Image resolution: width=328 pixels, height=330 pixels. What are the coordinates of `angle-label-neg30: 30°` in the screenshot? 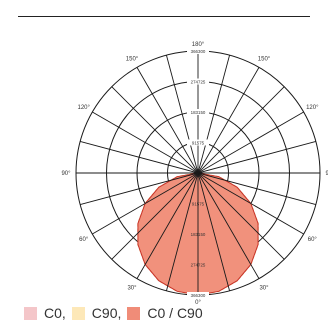 It's located at (132, 288).